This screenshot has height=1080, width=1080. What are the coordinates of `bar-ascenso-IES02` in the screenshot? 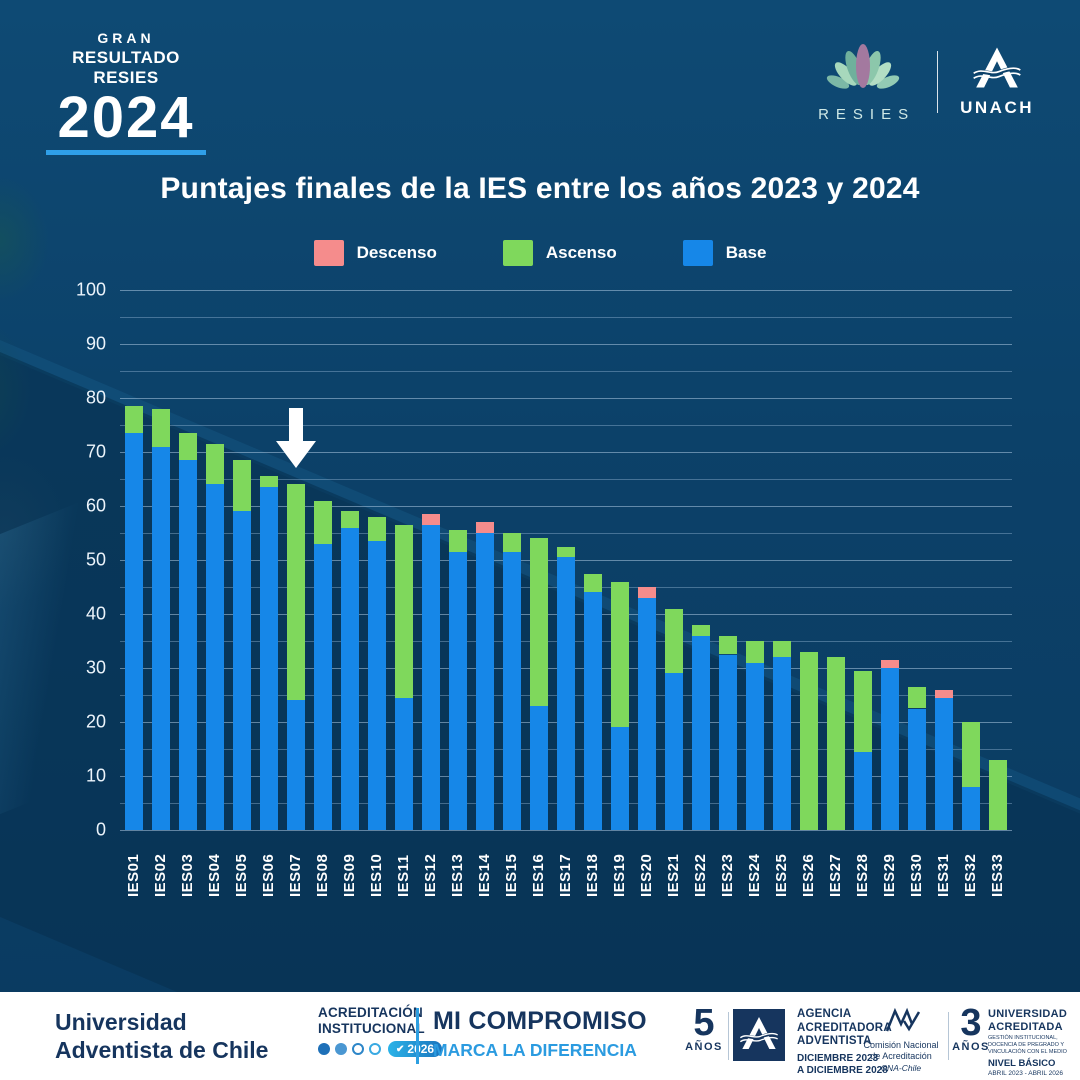 It's located at (160, 427).